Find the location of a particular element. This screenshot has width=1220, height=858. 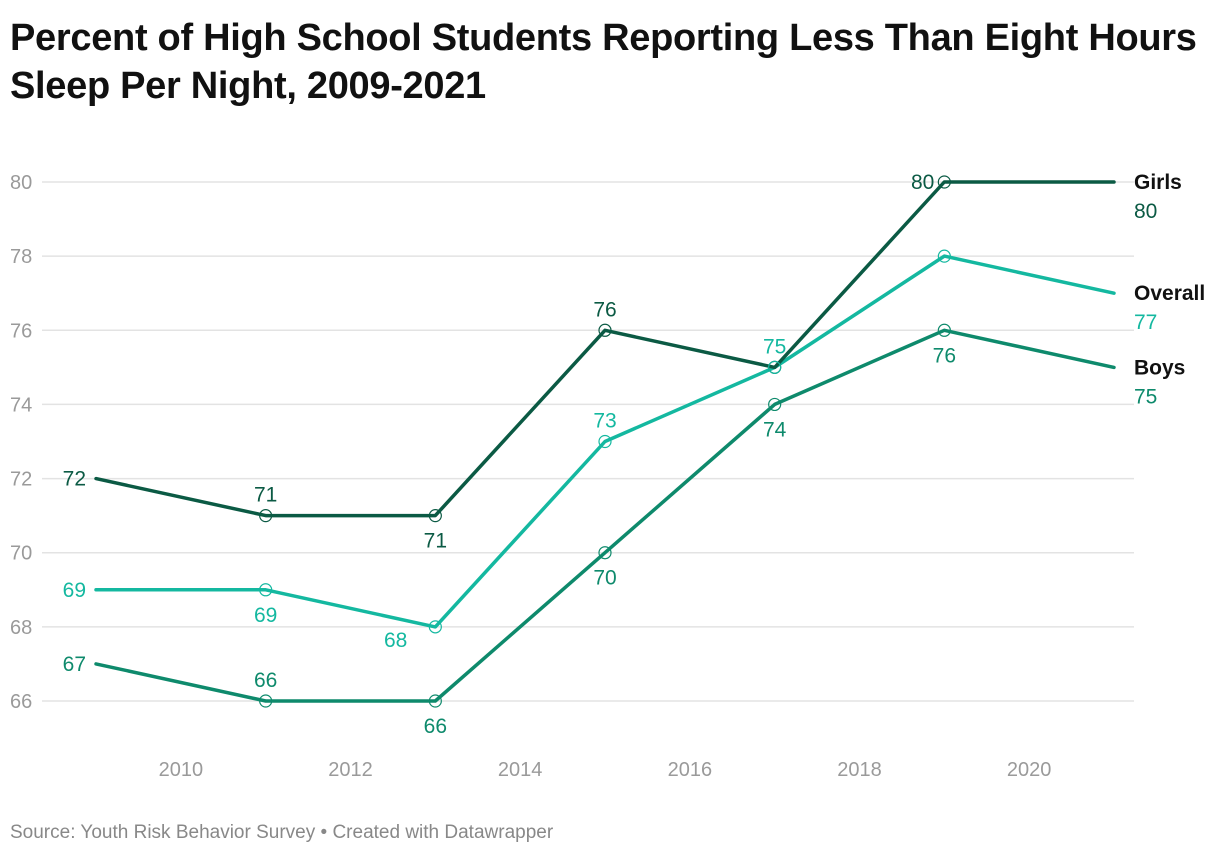

x-tick-label: 2018 is located at coordinates (859, 770).